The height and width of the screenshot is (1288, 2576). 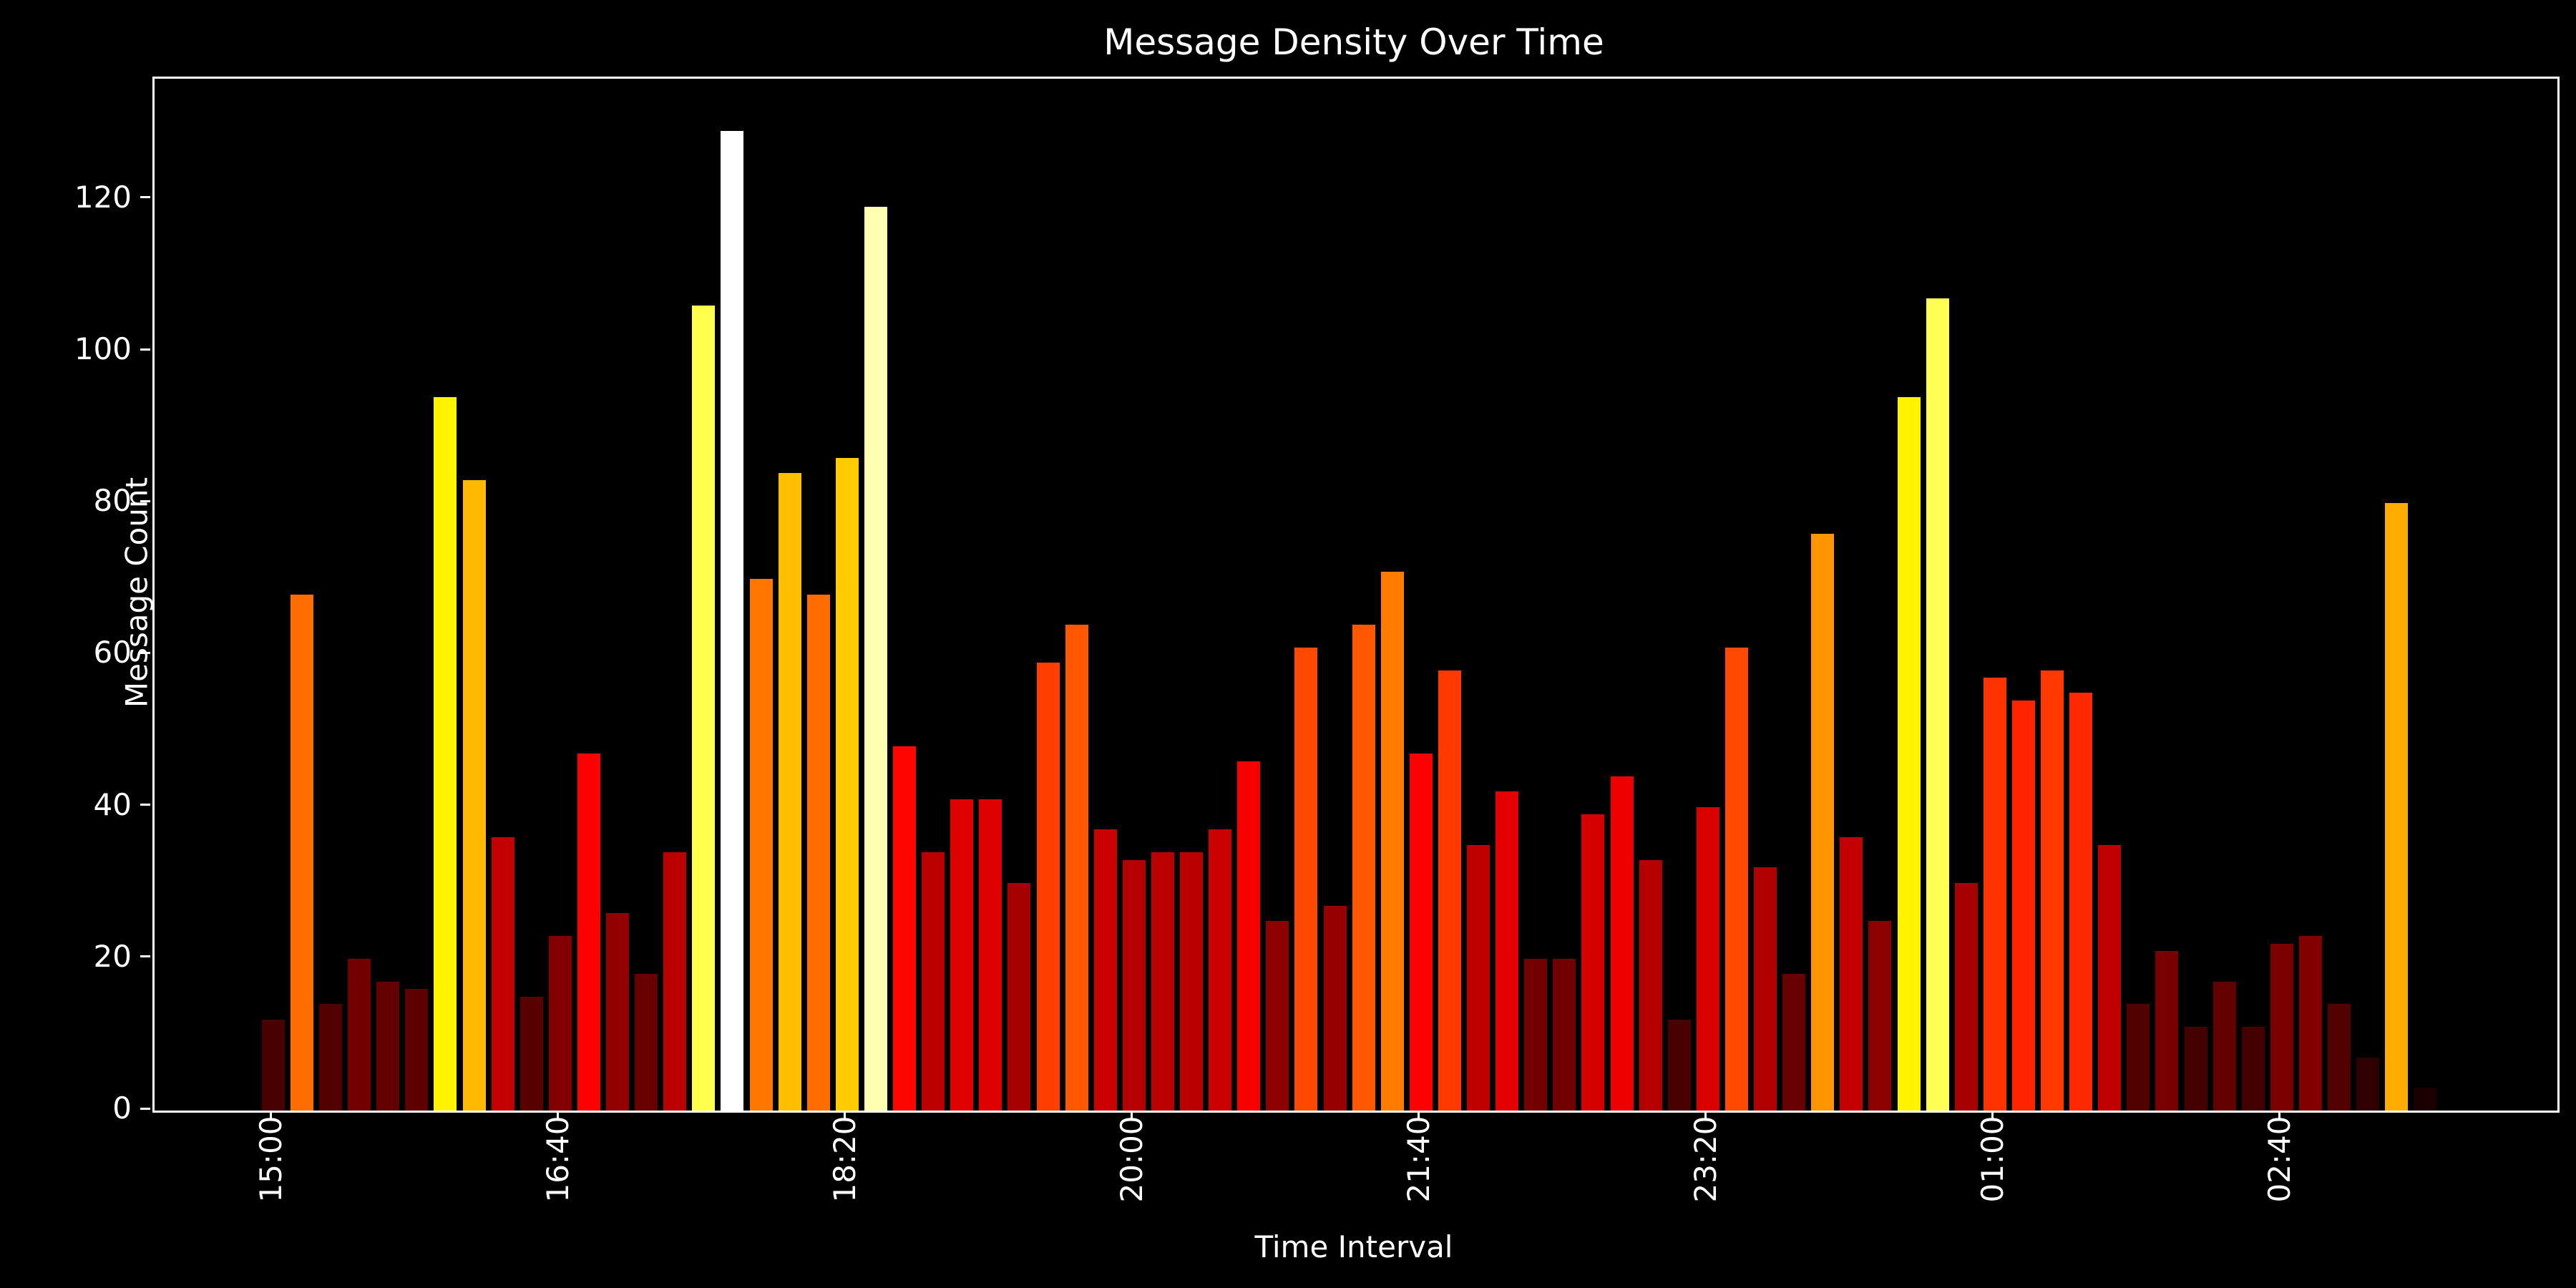 I want to click on y-tick-label: 20, so click(x=112, y=956).